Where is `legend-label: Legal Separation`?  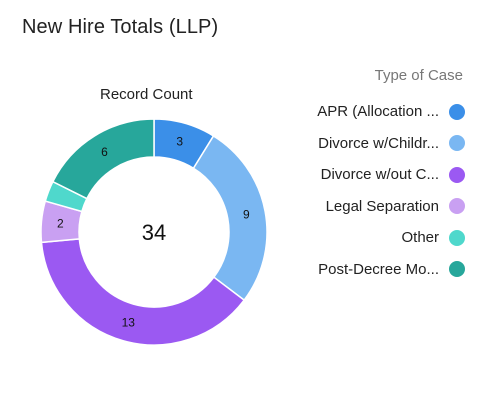 legend-label: Legal Separation is located at coordinates (382, 206).